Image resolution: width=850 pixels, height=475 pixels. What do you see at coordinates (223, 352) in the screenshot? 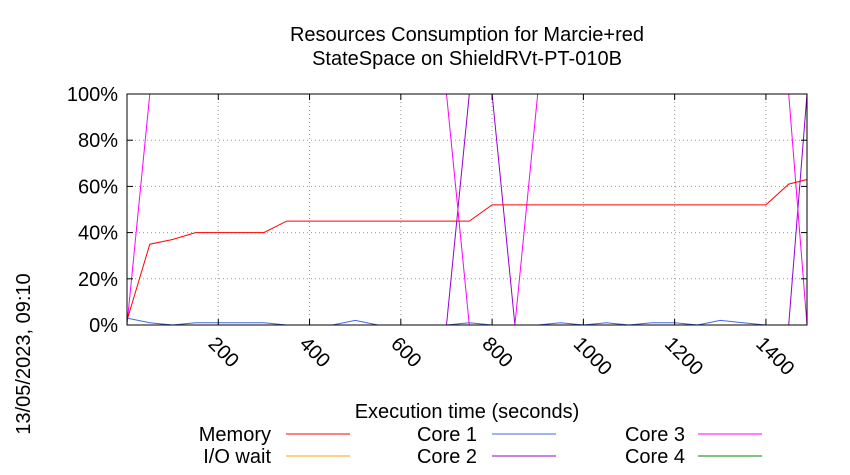
I see `x-tick-label: 200` at bounding box center [223, 352].